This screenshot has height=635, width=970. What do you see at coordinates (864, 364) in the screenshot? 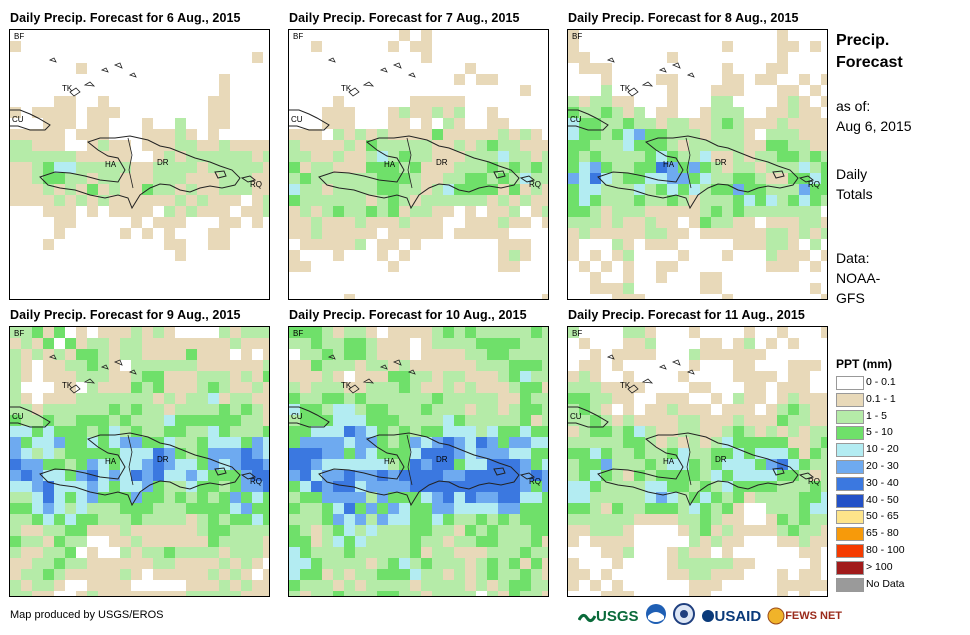
I see `legend-title: PPT (mm)` at bounding box center [864, 364].